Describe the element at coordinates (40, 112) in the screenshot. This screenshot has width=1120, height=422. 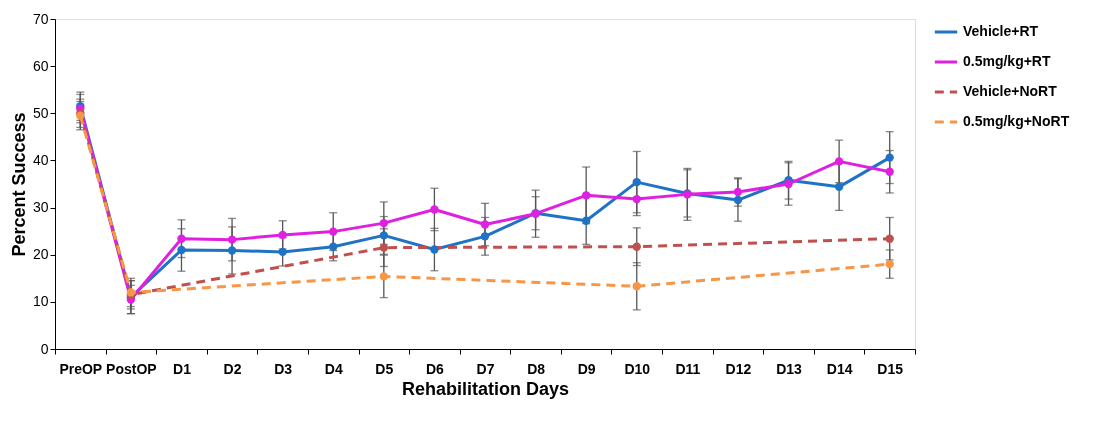
I see `y-tick-label: 50` at that location.